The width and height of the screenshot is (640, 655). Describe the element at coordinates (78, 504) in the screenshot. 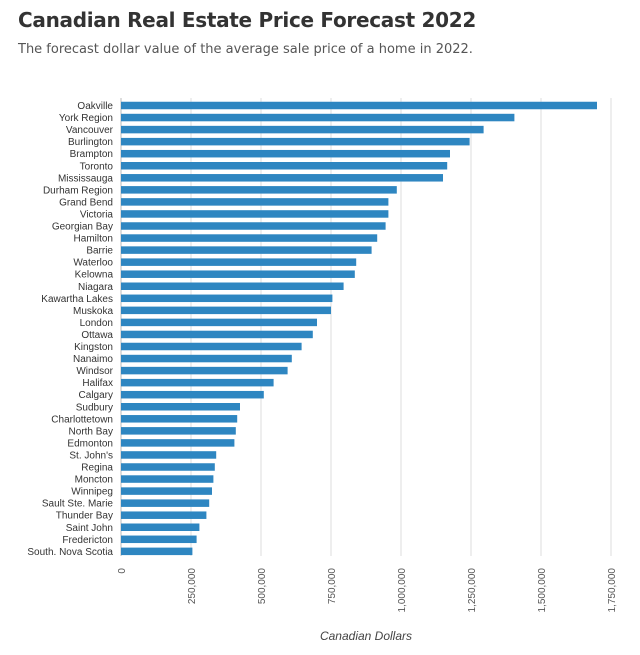

I see `category-label: Sault Ste. Marie` at that location.